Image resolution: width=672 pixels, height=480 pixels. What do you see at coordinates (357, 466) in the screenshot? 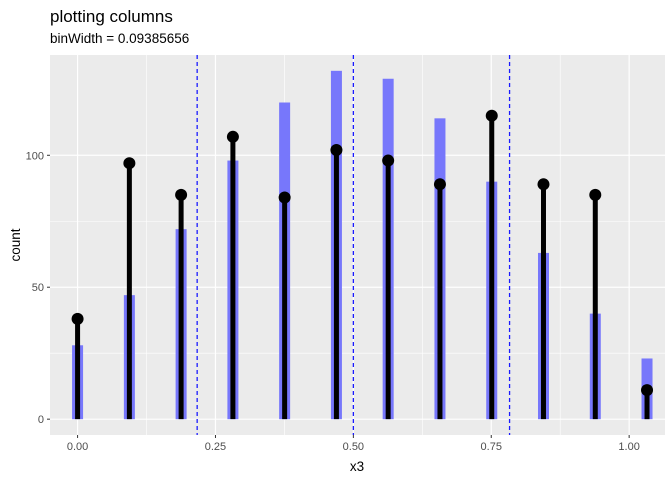
I see `x-axis-title: x3` at bounding box center [357, 466].